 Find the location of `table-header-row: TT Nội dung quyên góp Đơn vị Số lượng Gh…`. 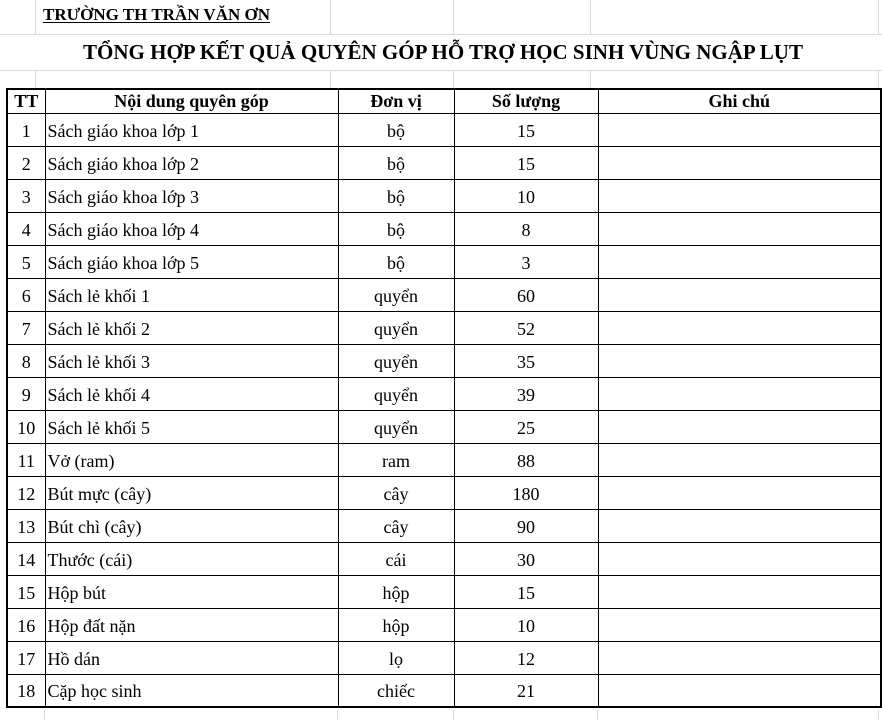

table-header-row: TT Nội dung quyên góp Đơn vị Số lượng Gh… is located at coordinates (444, 101).